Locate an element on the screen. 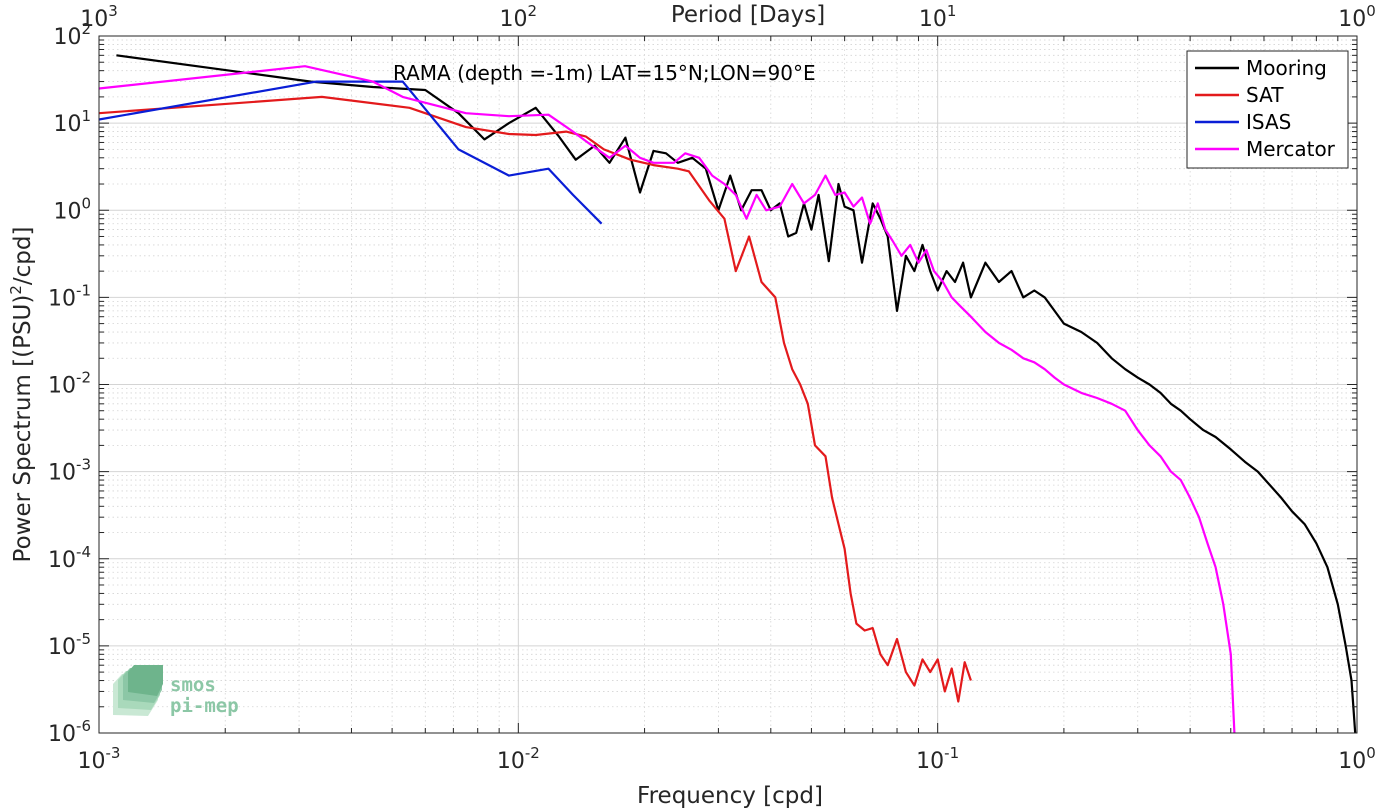 The image size is (1383, 809). logo-text-smos: smos is located at coordinates (193, 685).